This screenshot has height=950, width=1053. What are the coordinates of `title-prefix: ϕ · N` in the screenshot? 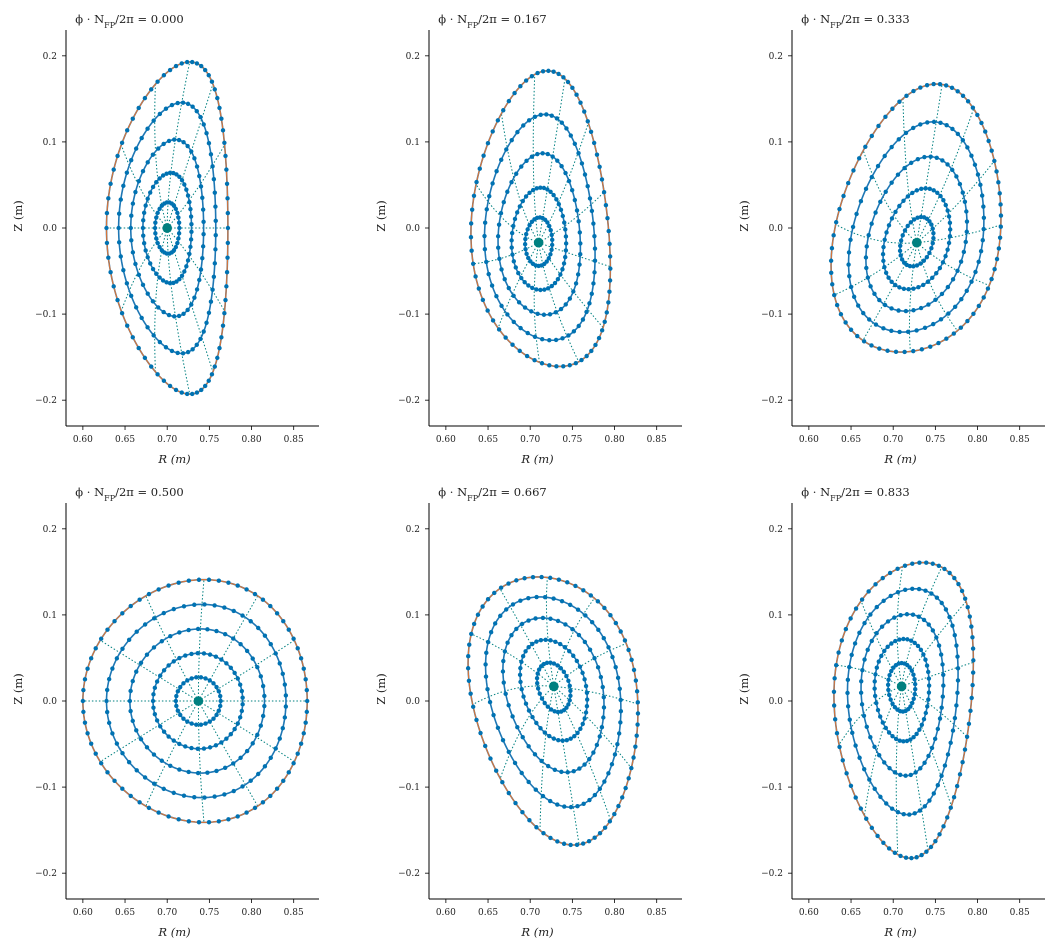 It's located at (89, 492).